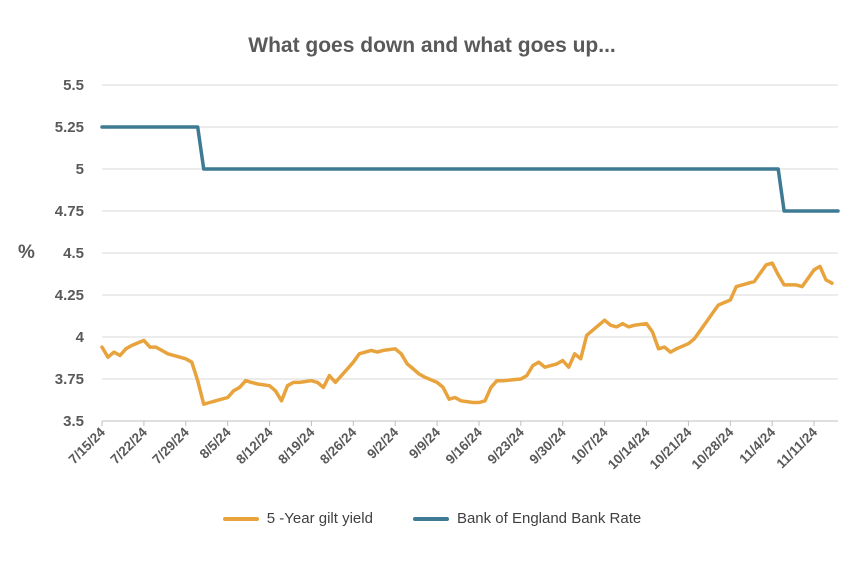  I want to click on y-tick-label: 4, so click(80, 337).